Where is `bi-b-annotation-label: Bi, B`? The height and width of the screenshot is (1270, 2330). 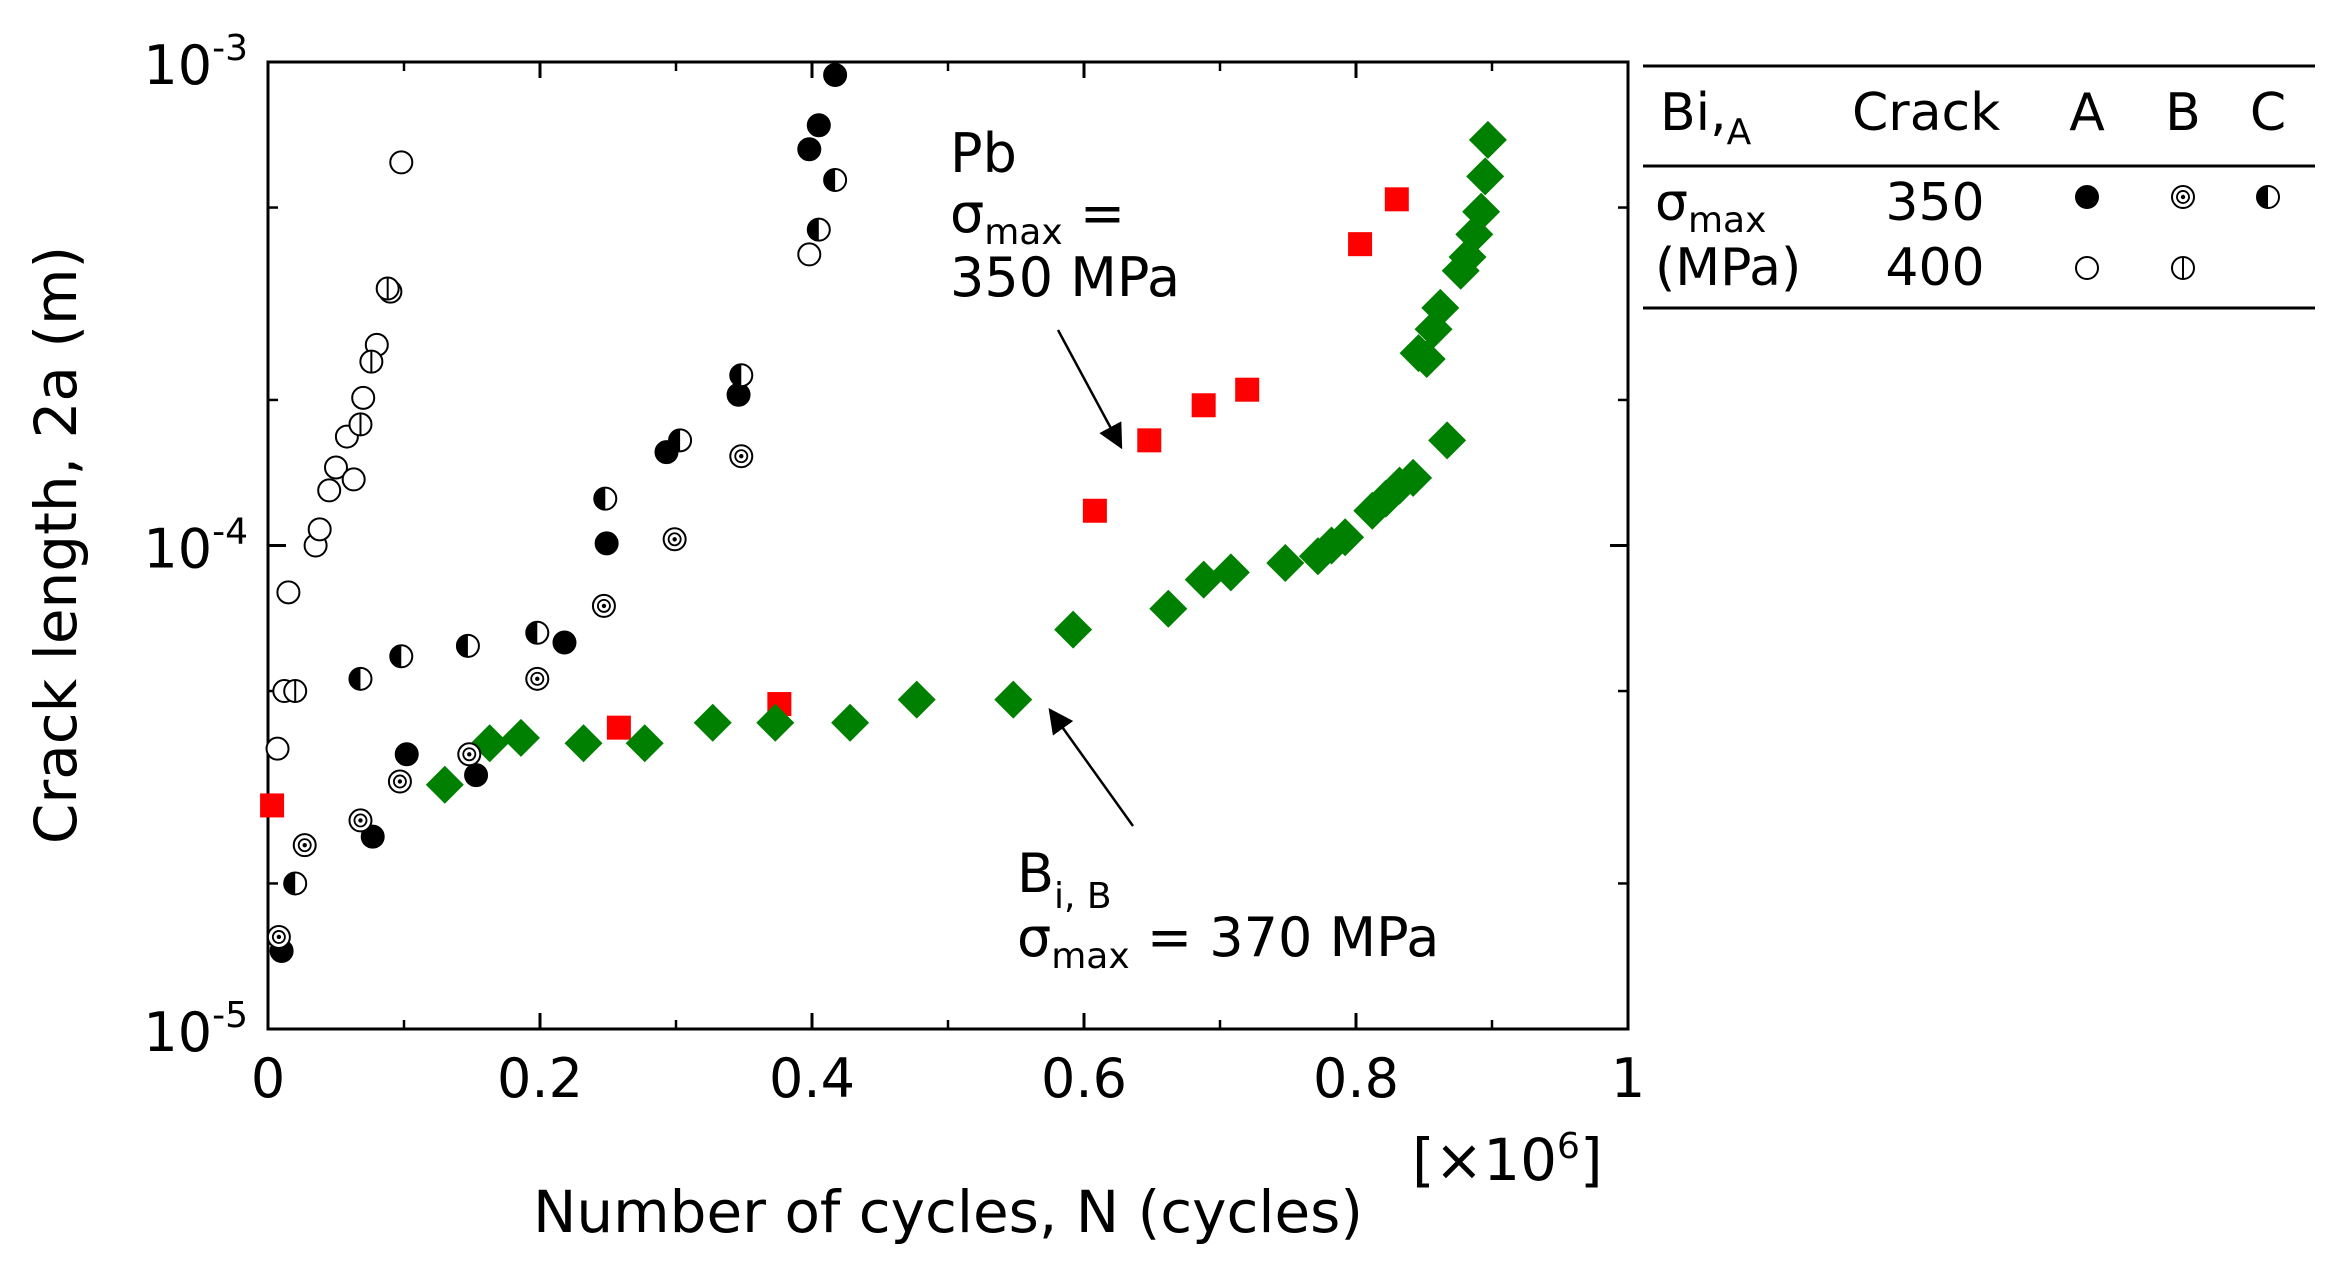
bi-b-annotation-label: Bi, B is located at coordinates (1064, 879).